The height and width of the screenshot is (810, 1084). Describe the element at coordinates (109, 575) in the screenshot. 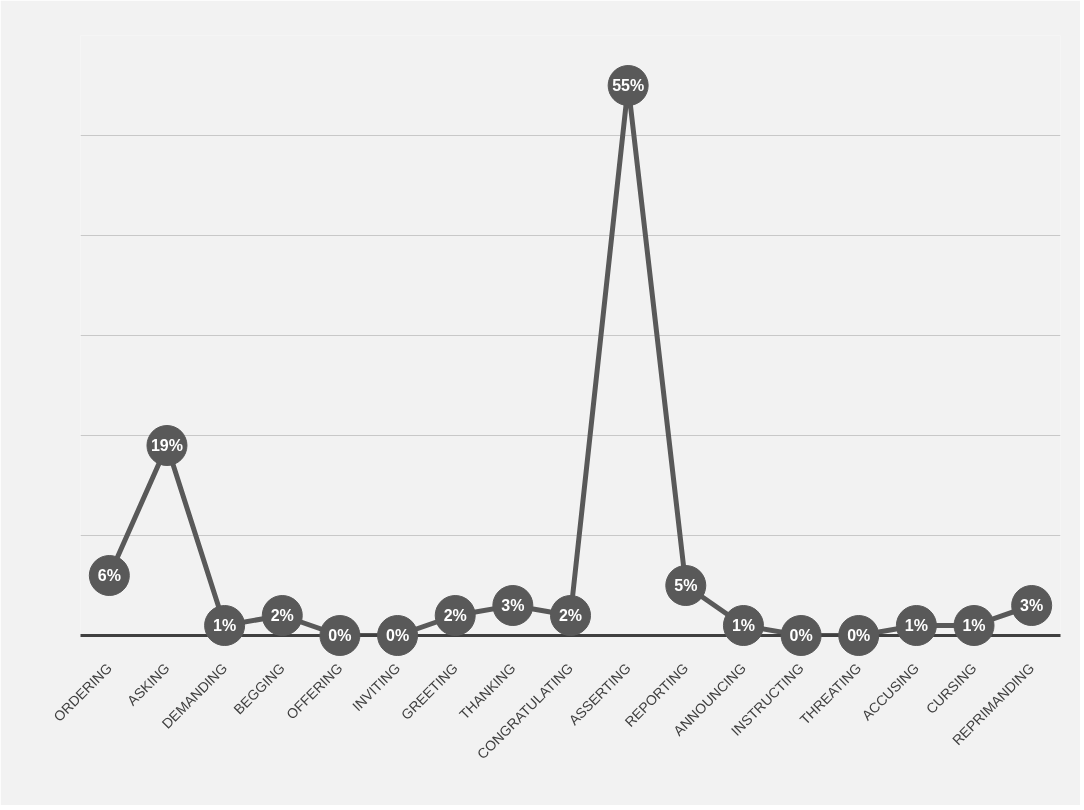

I see `data-label: 6%` at that location.